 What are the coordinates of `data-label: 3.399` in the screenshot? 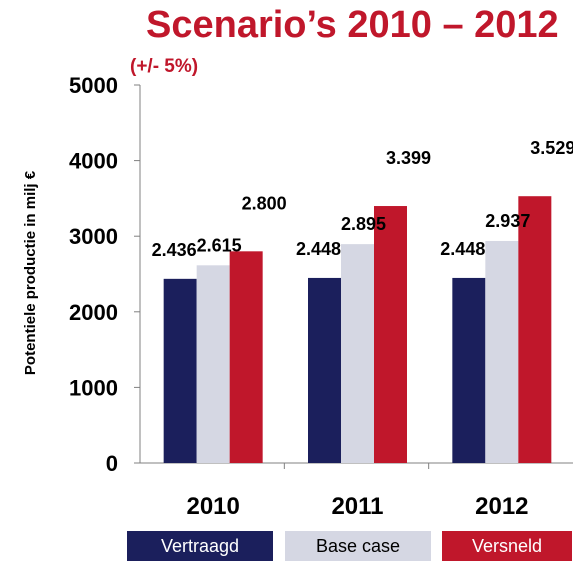 It's located at (408, 158).